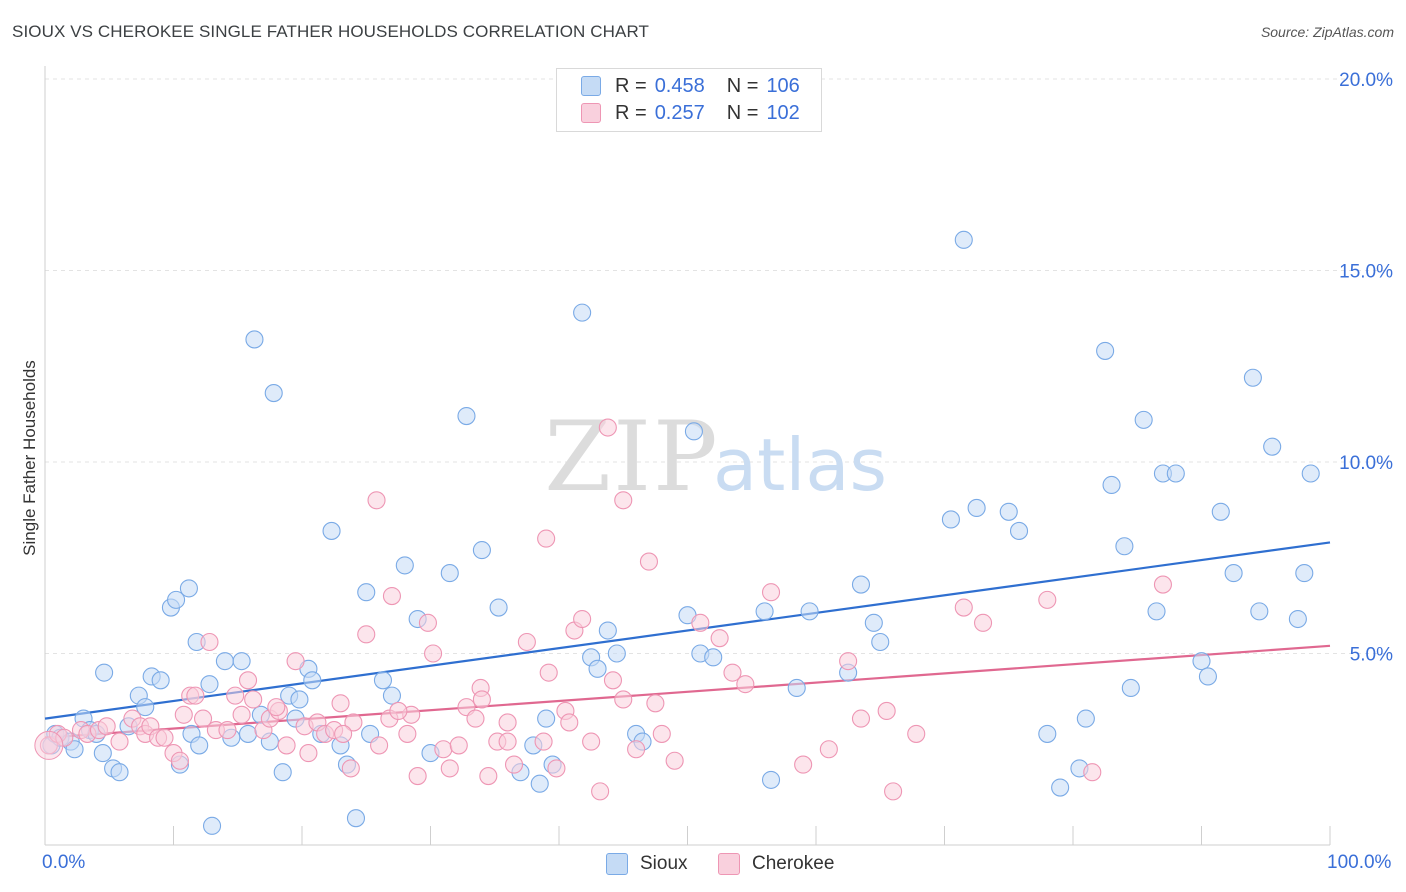  Describe the element at coordinates (742, 85) in the screenshot. I see `n-label: N =` at that location.